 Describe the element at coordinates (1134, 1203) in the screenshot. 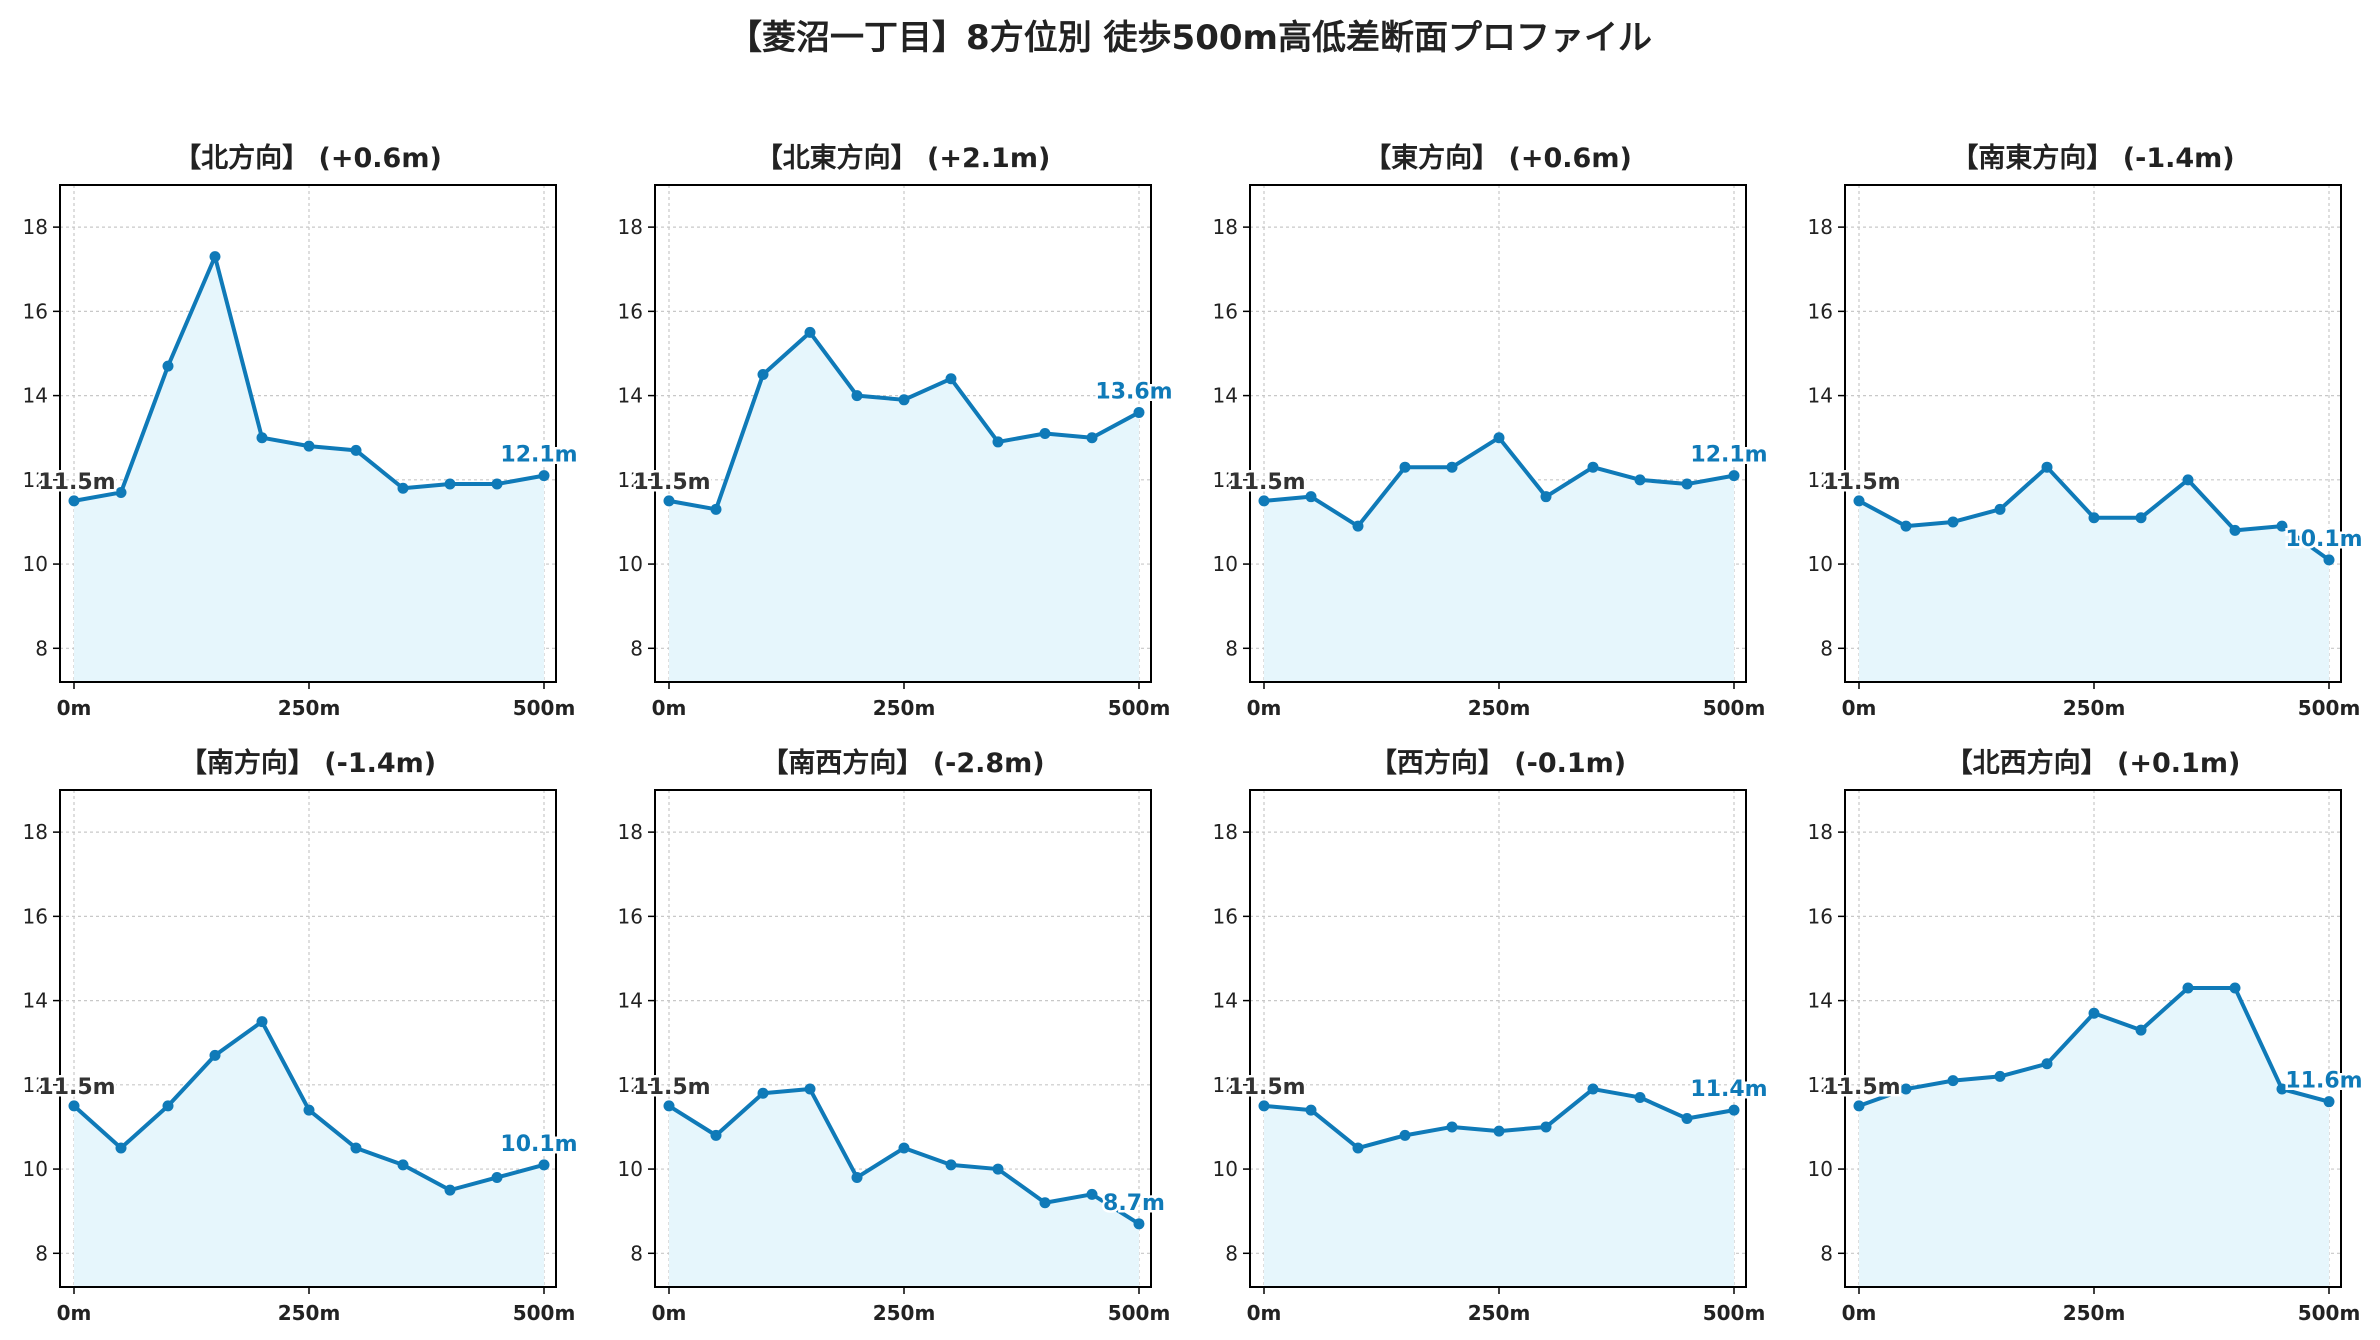

I see `end-value-label: 8.7m` at that location.